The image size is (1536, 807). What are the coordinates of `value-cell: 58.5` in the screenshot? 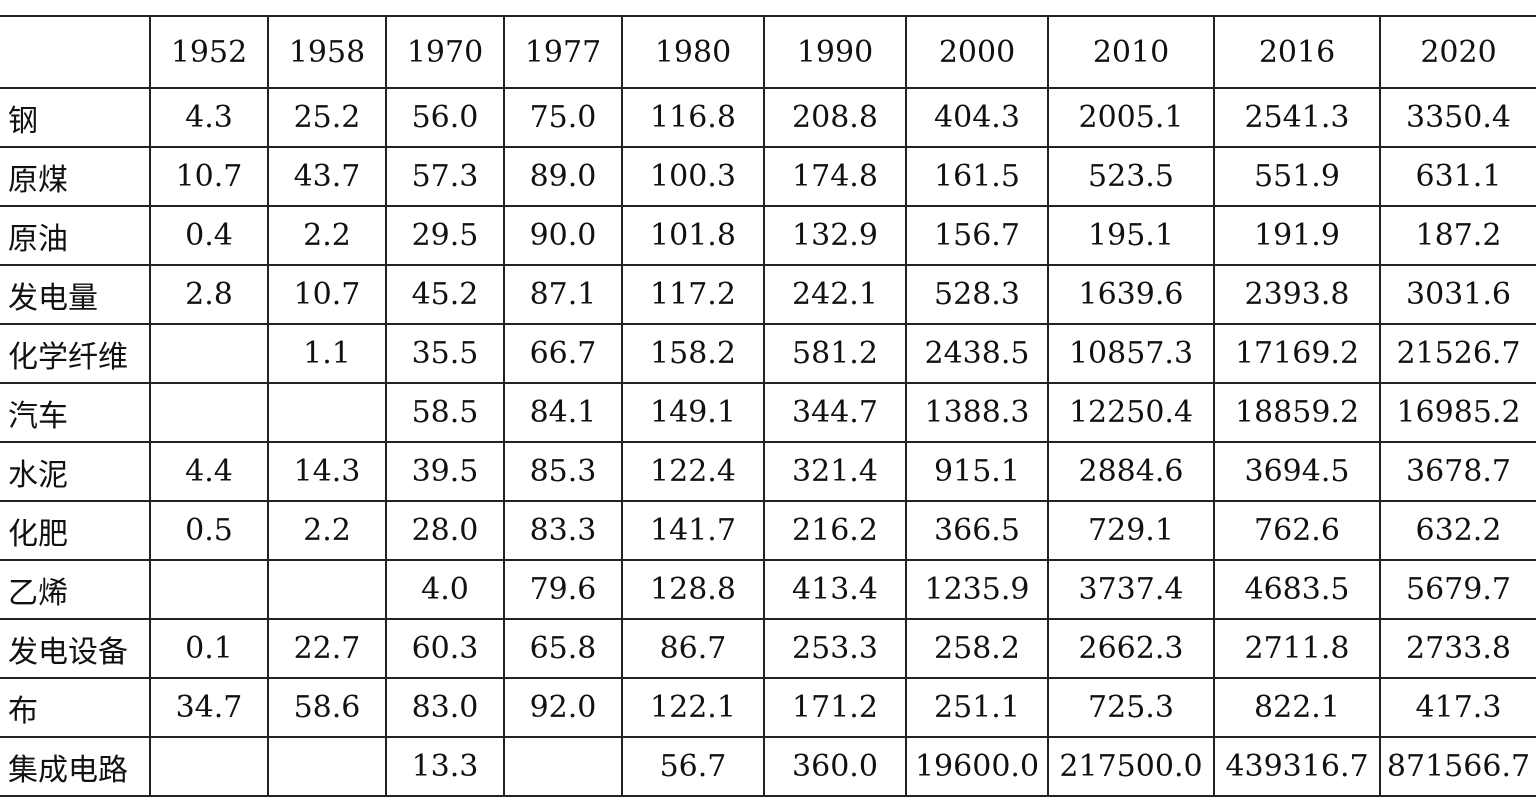 It's located at (444, 413).